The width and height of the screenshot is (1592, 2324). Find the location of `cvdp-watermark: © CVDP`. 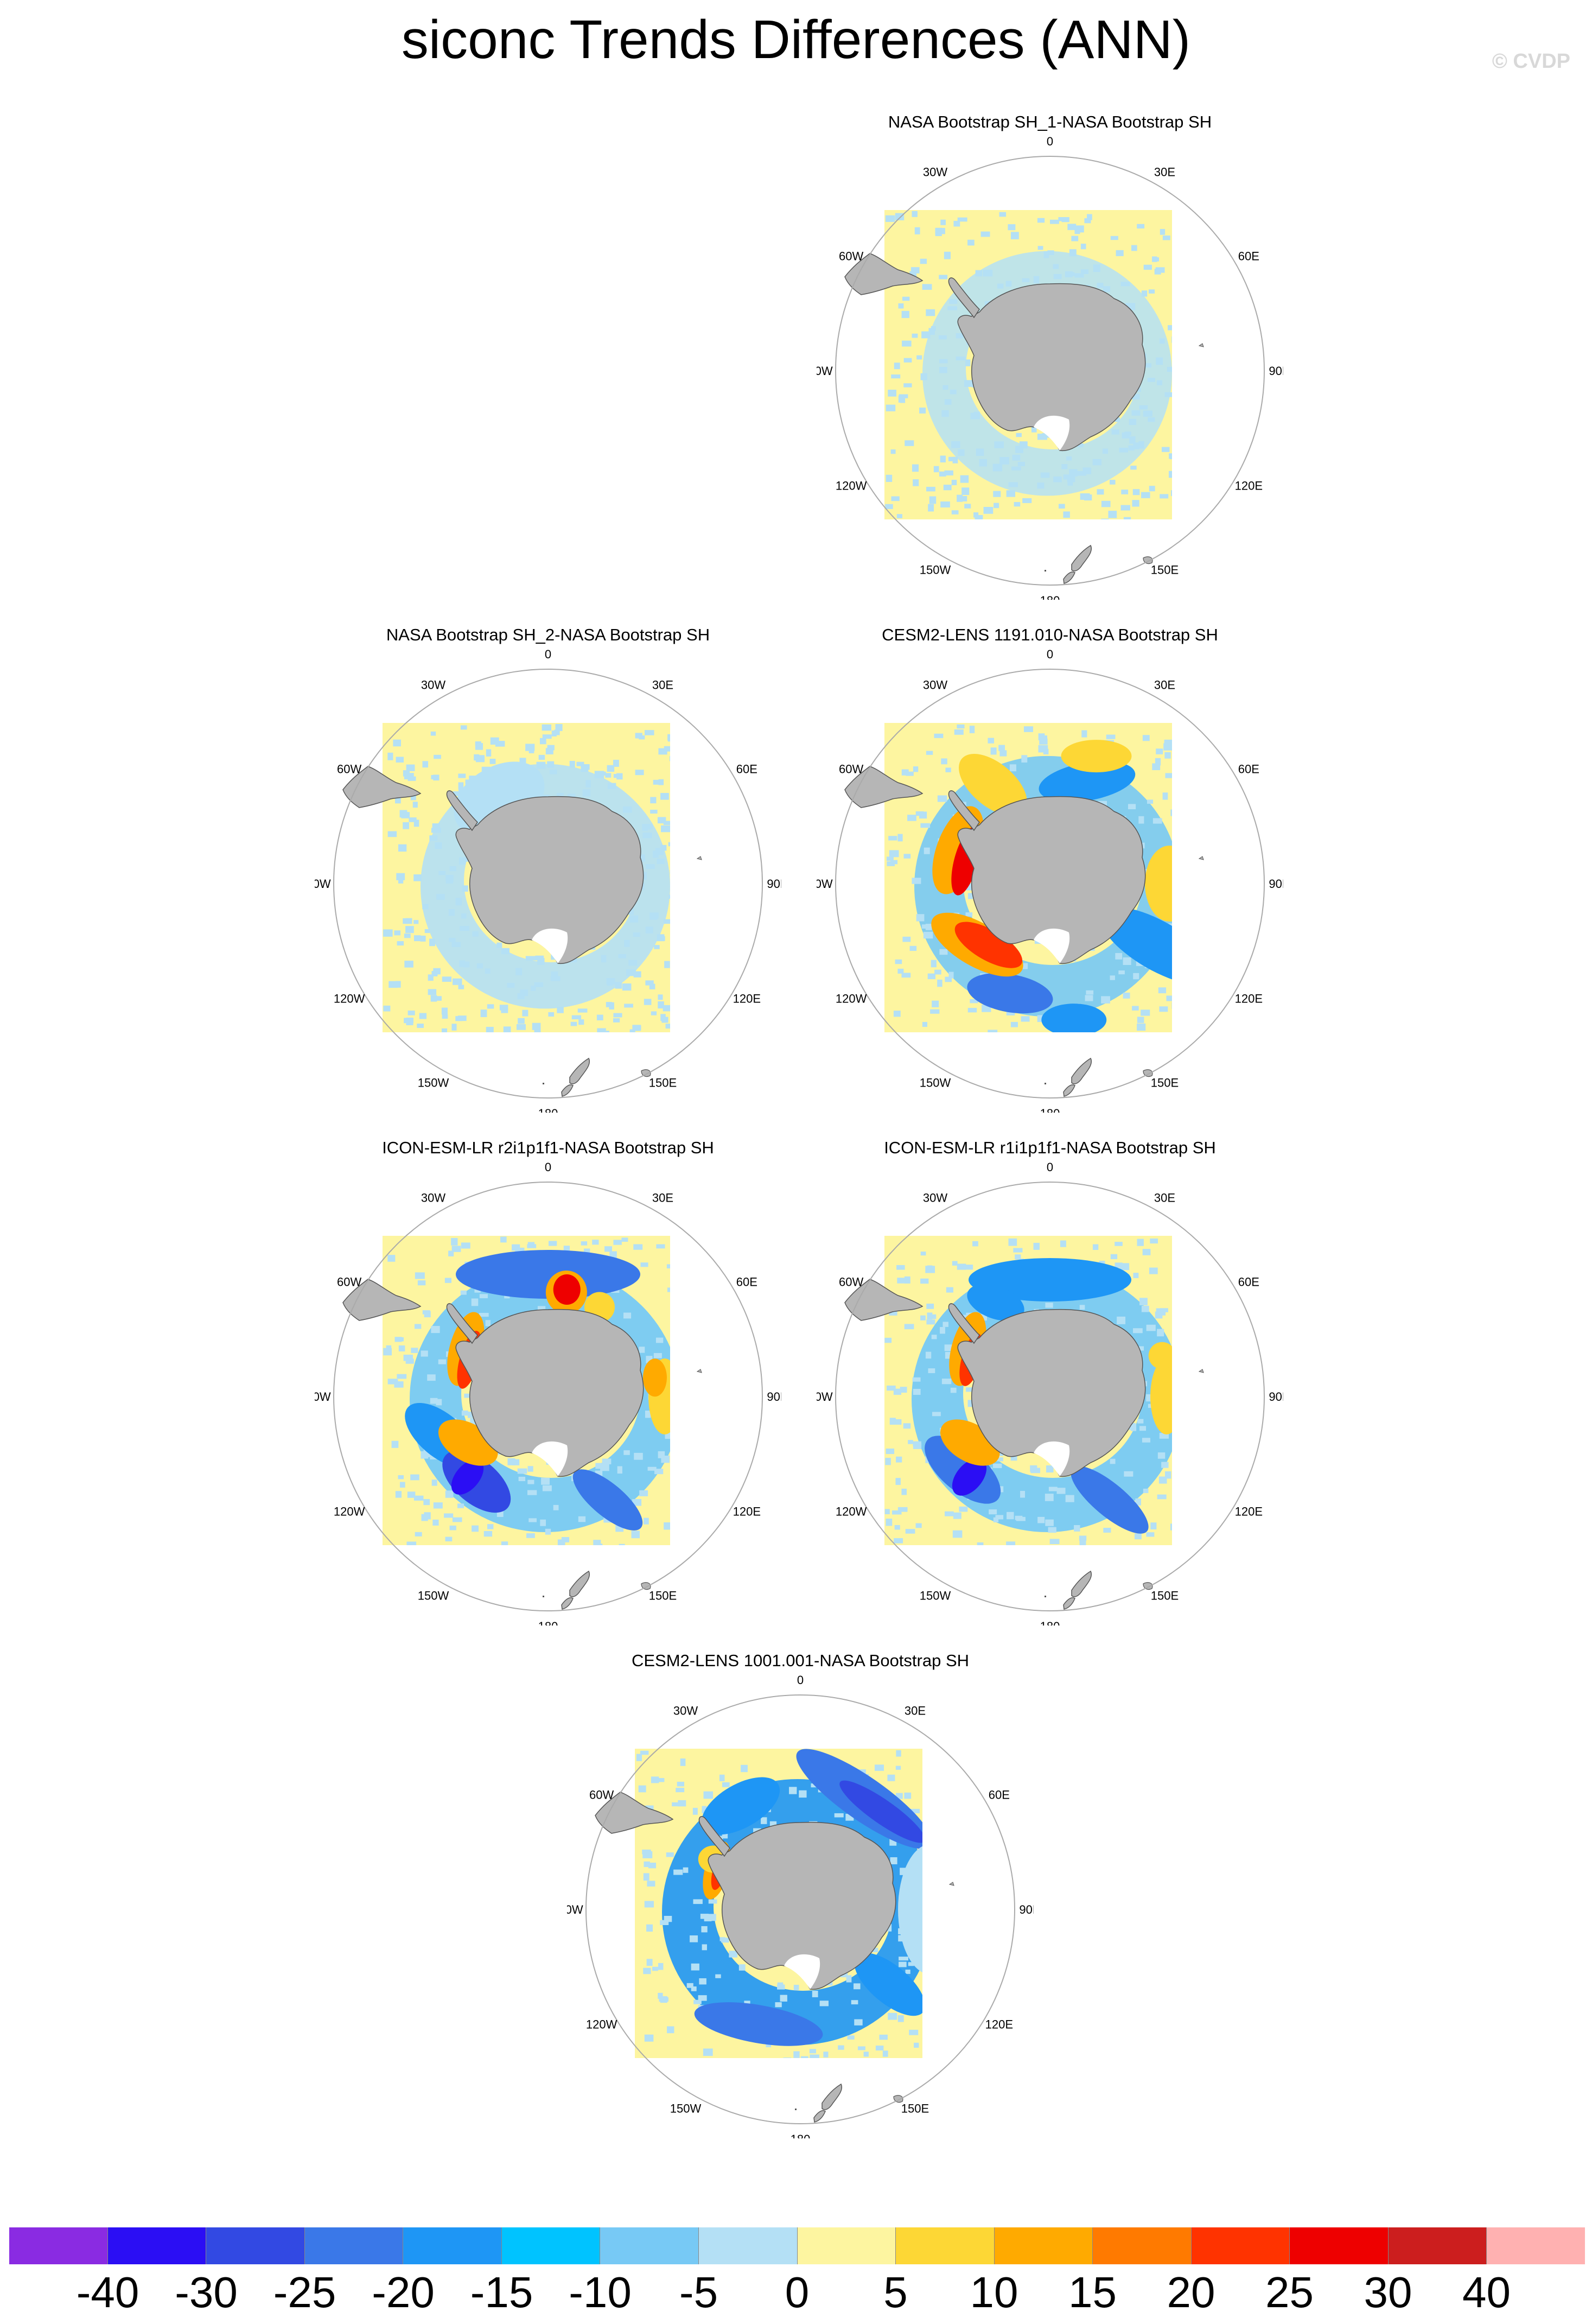

cvdp-watermark: © CVDP is located at coordinates (1531, 61).